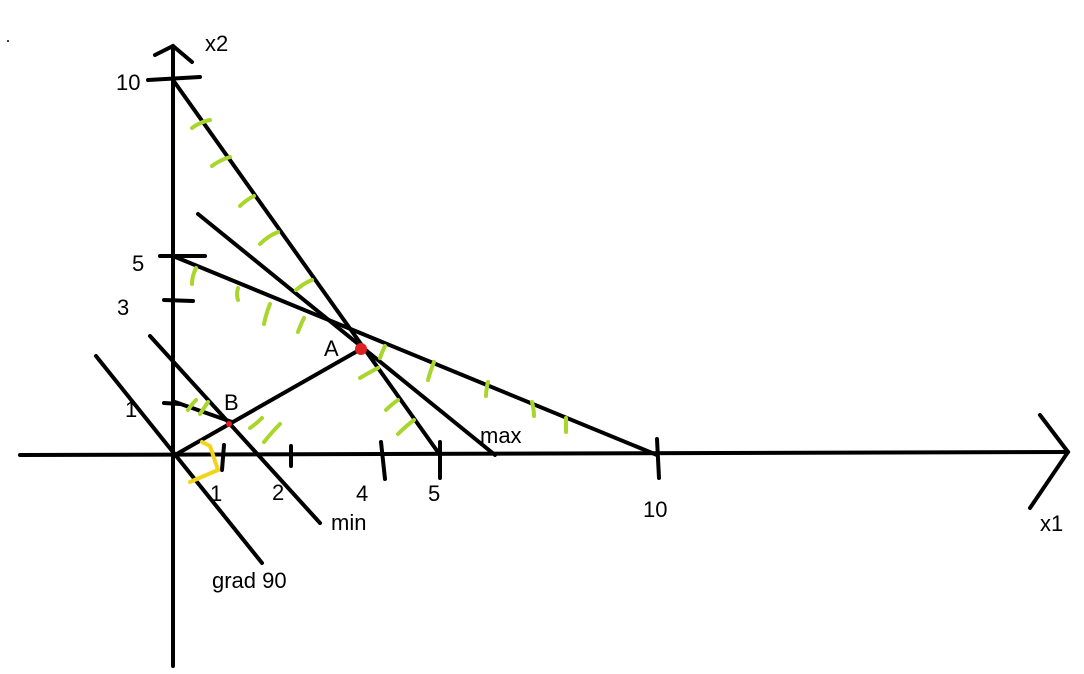 Image resolution: width=1084 pixels, height=674 pixels. Describe the element at coordinates (544, 453) in the screenshot. I see `x1-axis` at that location.